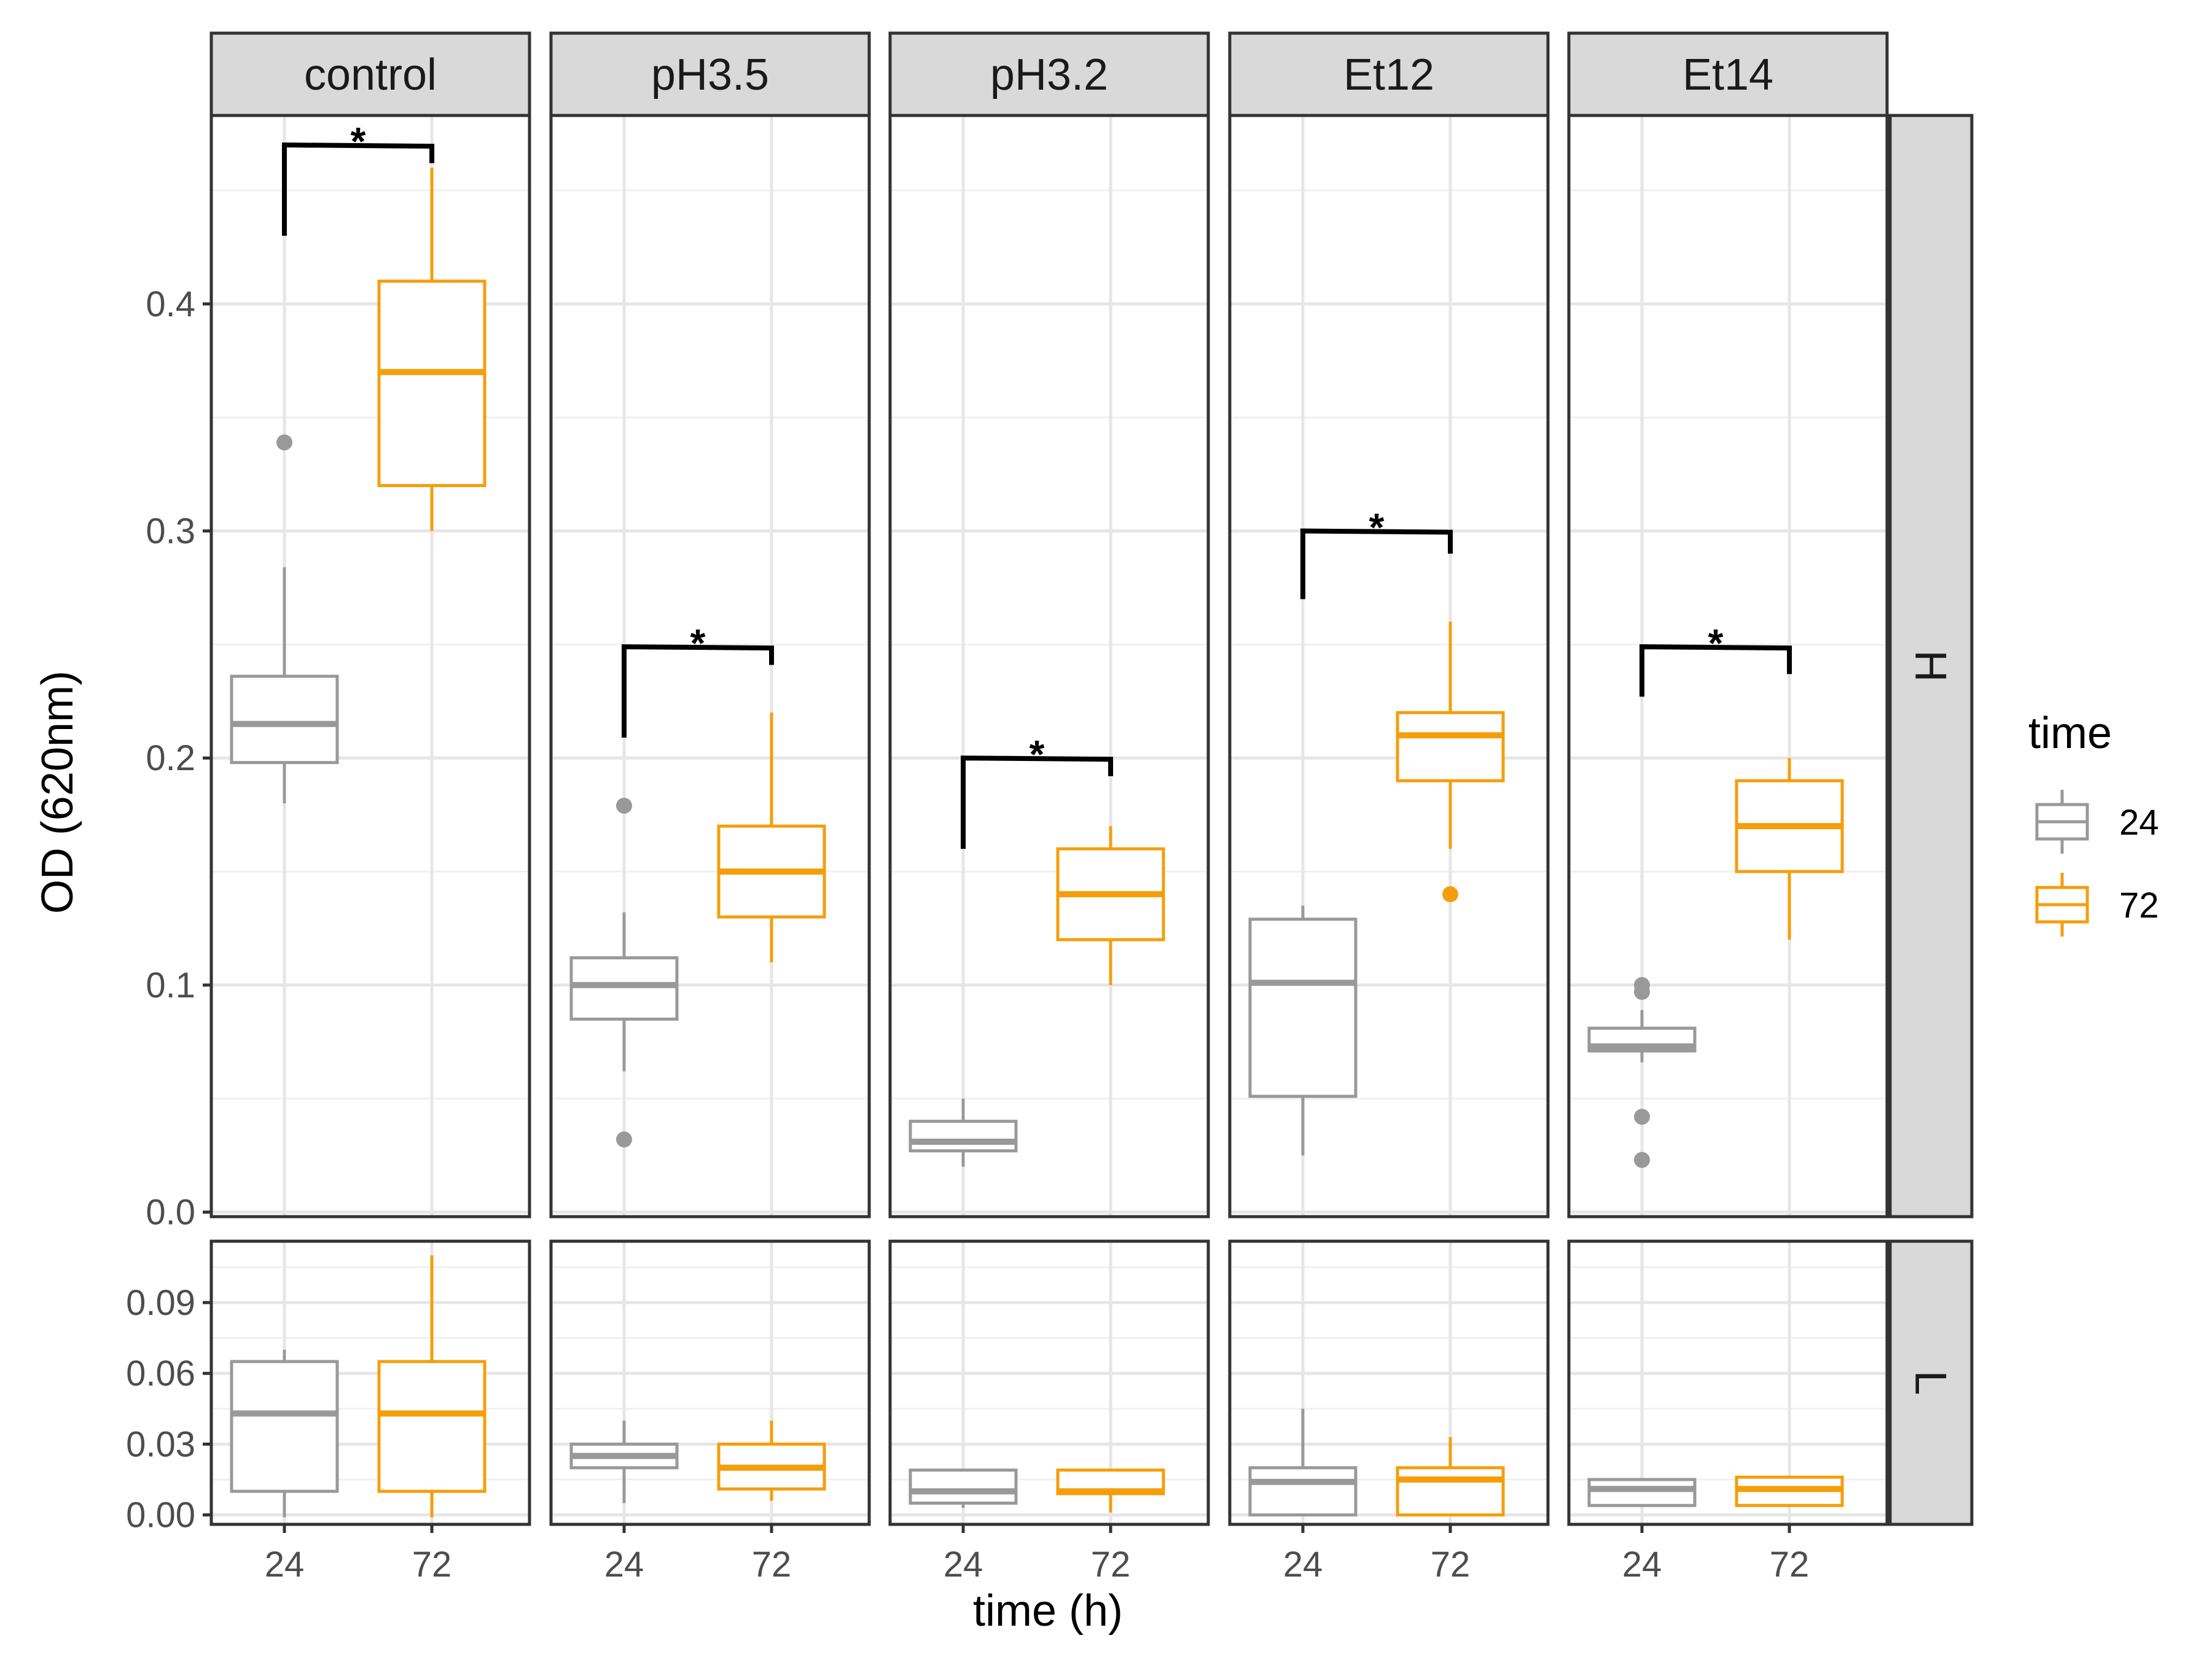  I want to click on column-strip-label: pH3.2, so click(1049, 74).